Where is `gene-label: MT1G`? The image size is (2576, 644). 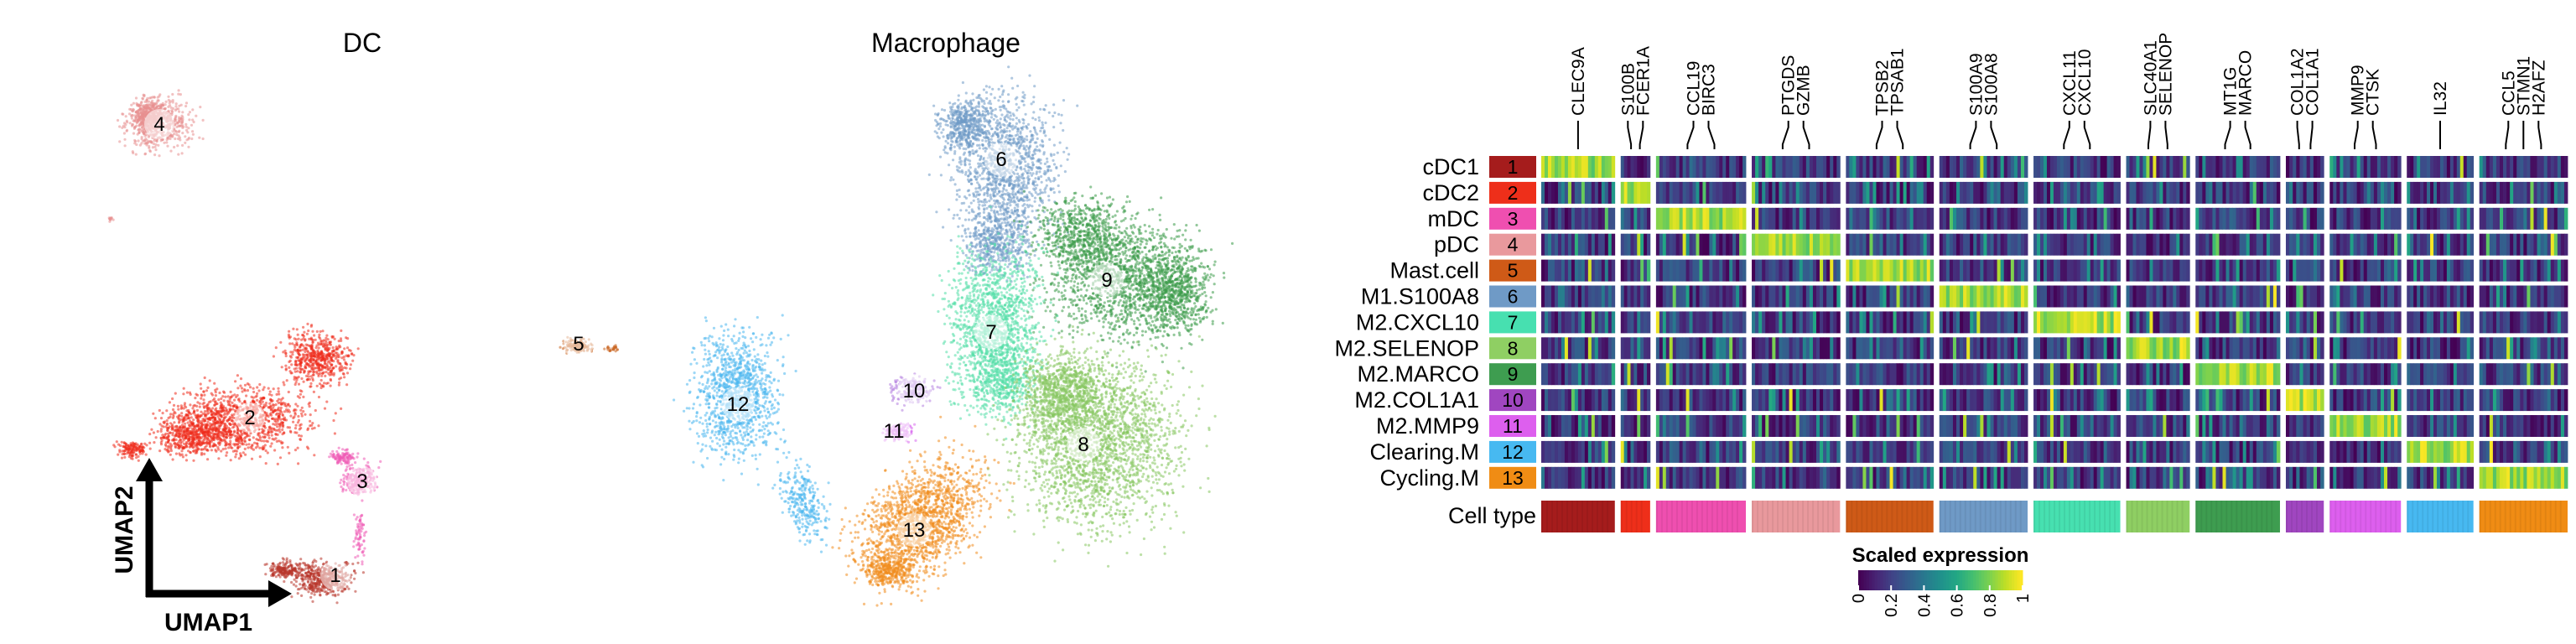 gene-label: MT1G is located at coordinates (2231, 91).